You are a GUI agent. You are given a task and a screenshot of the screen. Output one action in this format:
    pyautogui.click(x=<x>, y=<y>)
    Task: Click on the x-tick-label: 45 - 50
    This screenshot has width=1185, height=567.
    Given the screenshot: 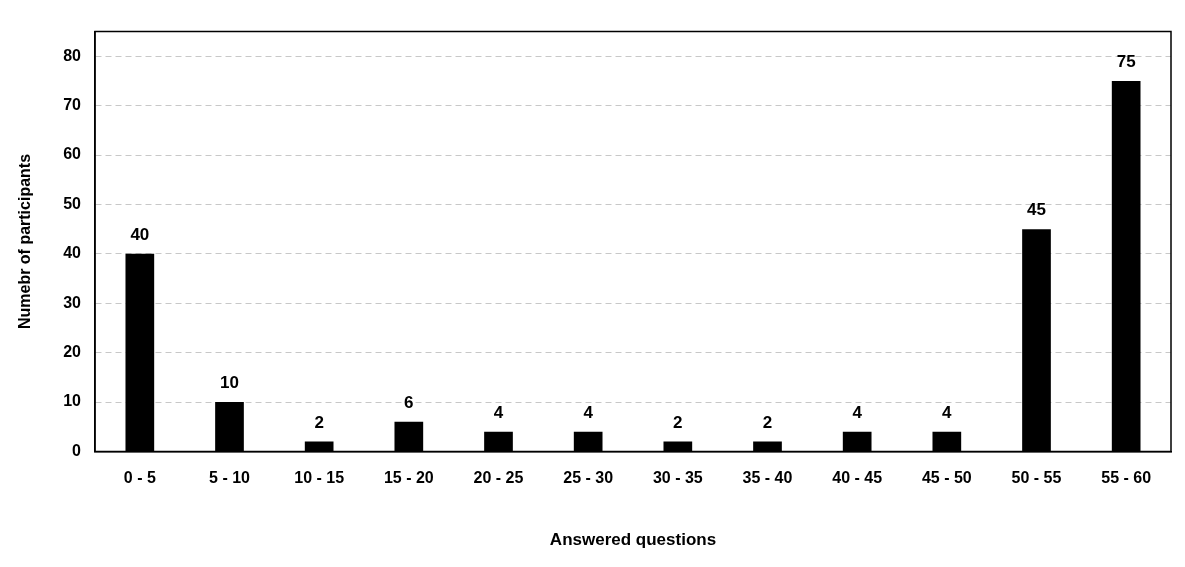 What is the action you would take?
    pyautogui.click(x=946, y=478)
    